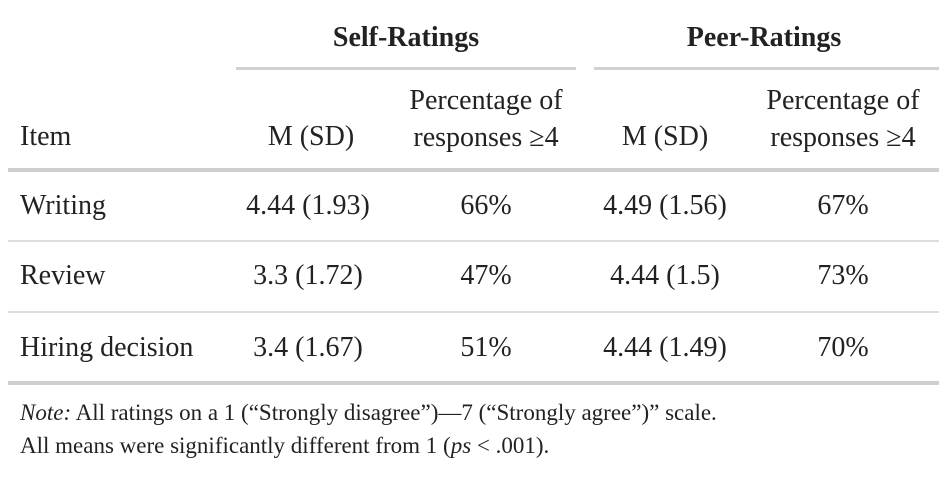 Image resolution: width=950 pixels, height=478 pixels. What do you see at coordinates (406, 68) in the screenshot?
I see `group-rule-self` at bounding box center [406, 68].